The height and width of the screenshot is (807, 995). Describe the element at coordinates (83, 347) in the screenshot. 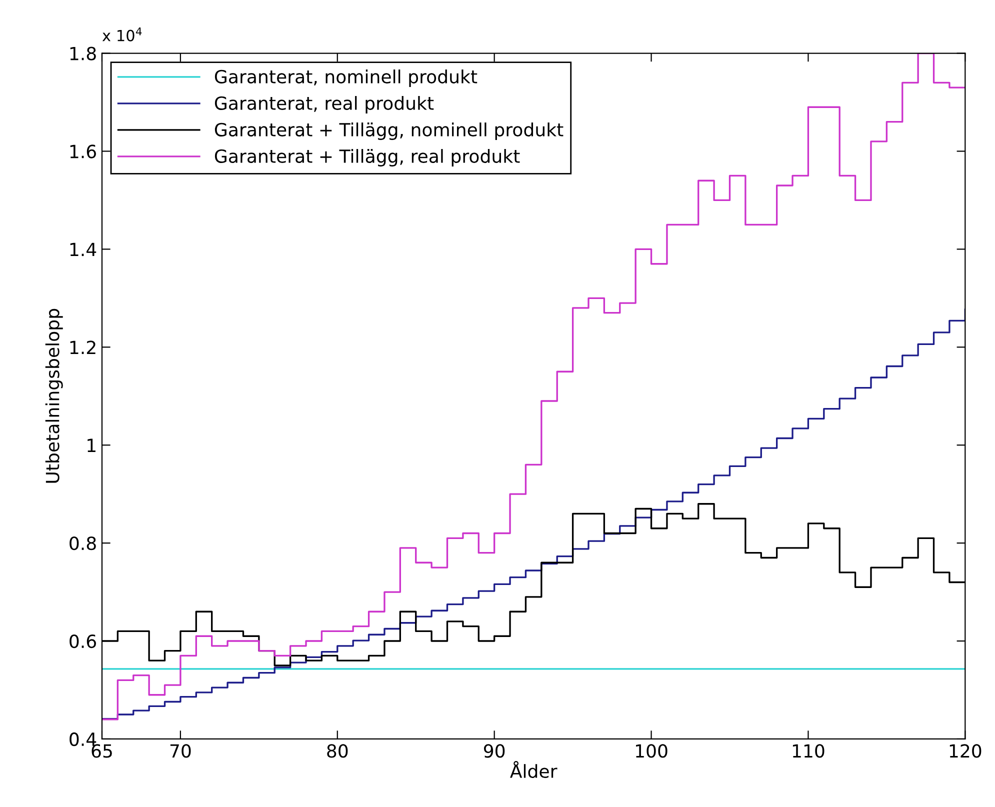

I see `y-tick-label: 1.2` at that location.